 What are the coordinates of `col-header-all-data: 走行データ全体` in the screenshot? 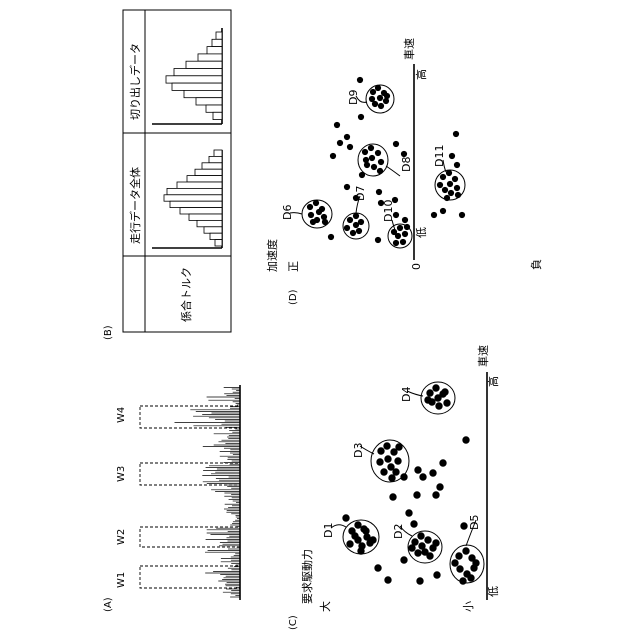 It's located at (135, 205).